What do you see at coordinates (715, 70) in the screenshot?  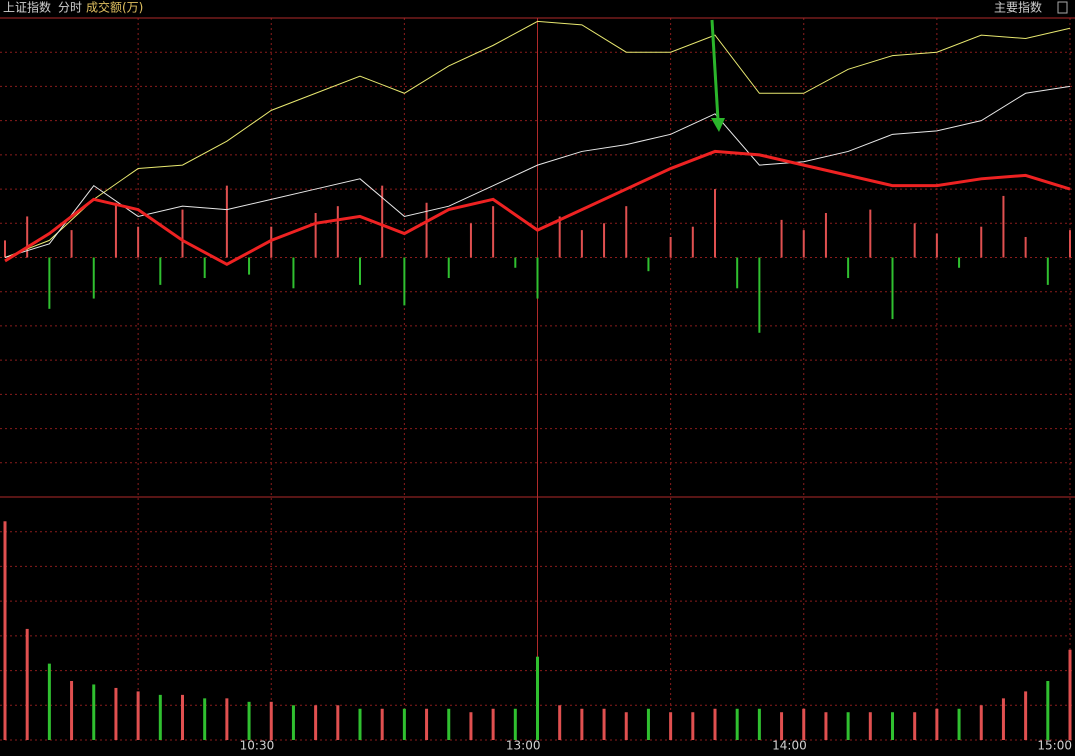 I see `arrow-shaft` at bounding box center [715, 70].